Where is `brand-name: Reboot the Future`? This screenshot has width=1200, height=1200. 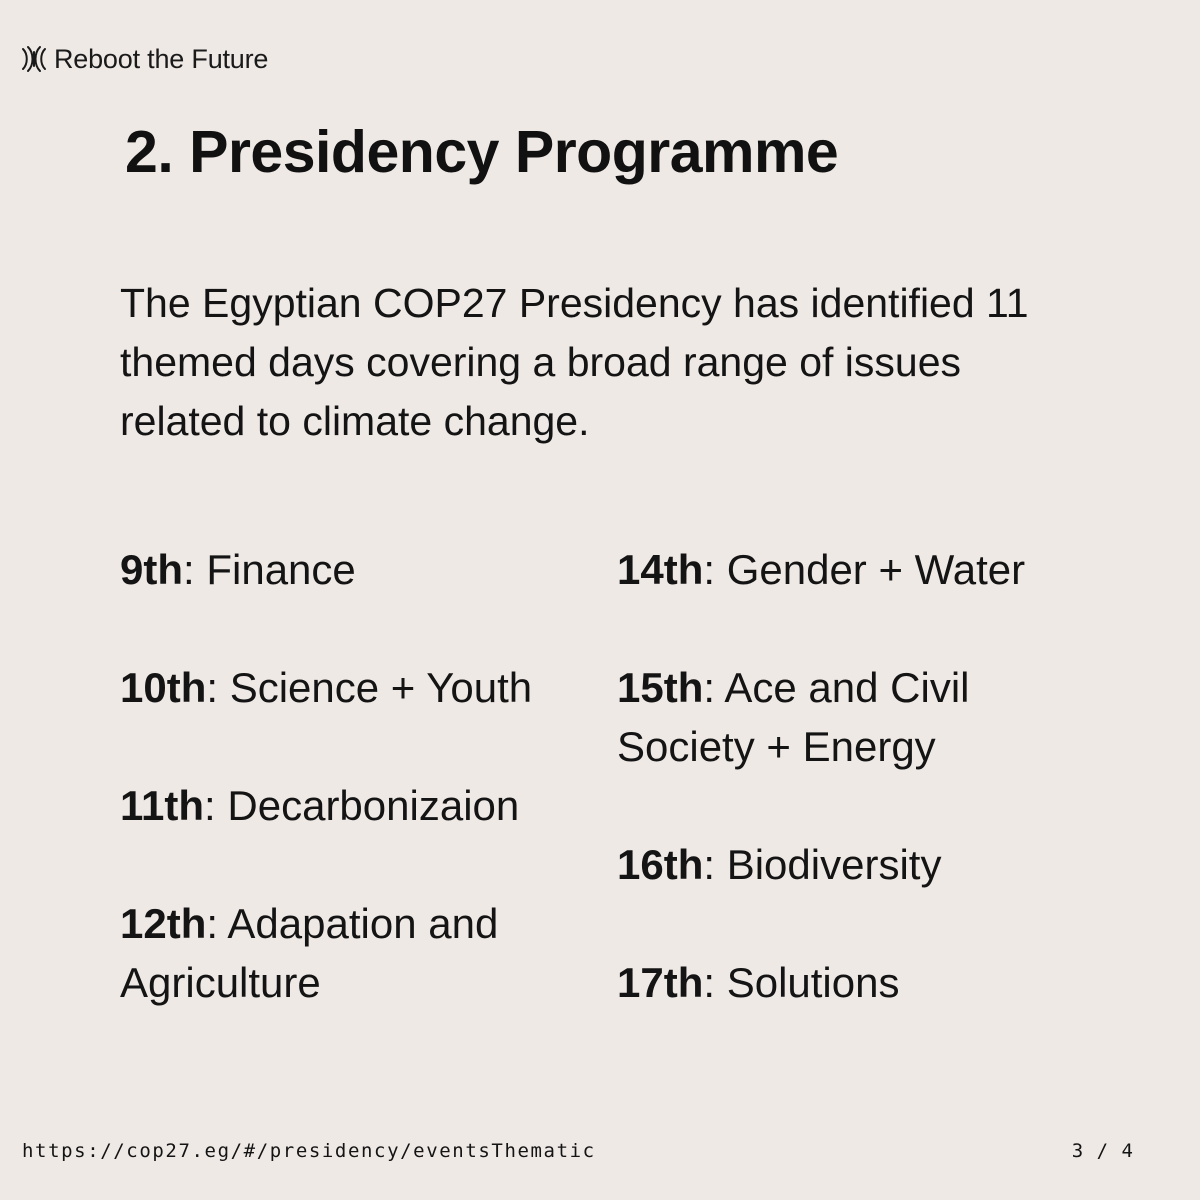 brand-name: Reboot the Future is located at coordinates (161, 58).